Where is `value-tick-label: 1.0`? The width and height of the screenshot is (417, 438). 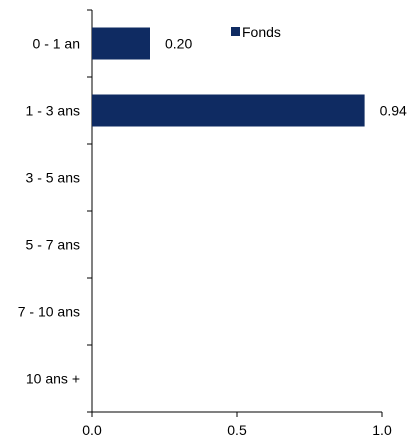 value-tick-label: 1.0 is located at coordinates (382, 430).